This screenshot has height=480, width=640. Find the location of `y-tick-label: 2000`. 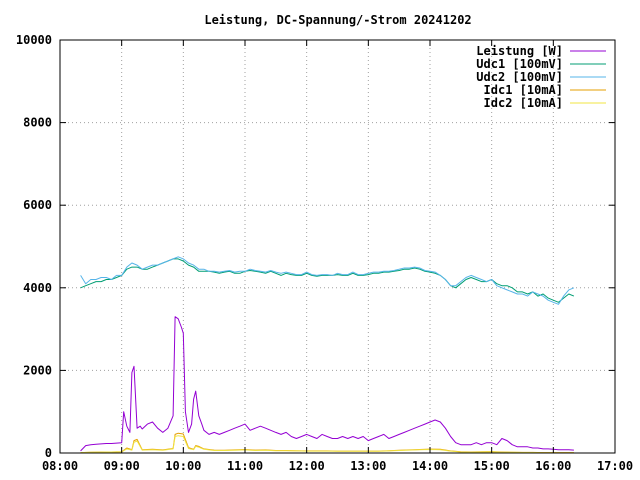

y-tick-label: 2000 is located at coordinates (37, 370).